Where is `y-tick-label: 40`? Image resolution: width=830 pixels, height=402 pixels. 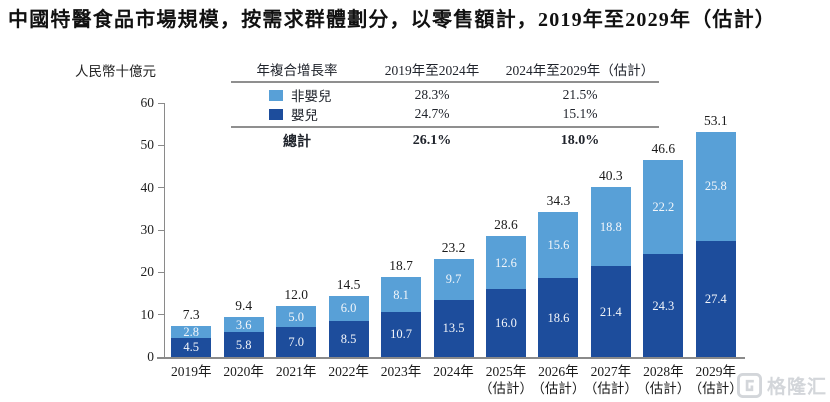
y-tick-label: 40 is located at coordinates (147, 187).